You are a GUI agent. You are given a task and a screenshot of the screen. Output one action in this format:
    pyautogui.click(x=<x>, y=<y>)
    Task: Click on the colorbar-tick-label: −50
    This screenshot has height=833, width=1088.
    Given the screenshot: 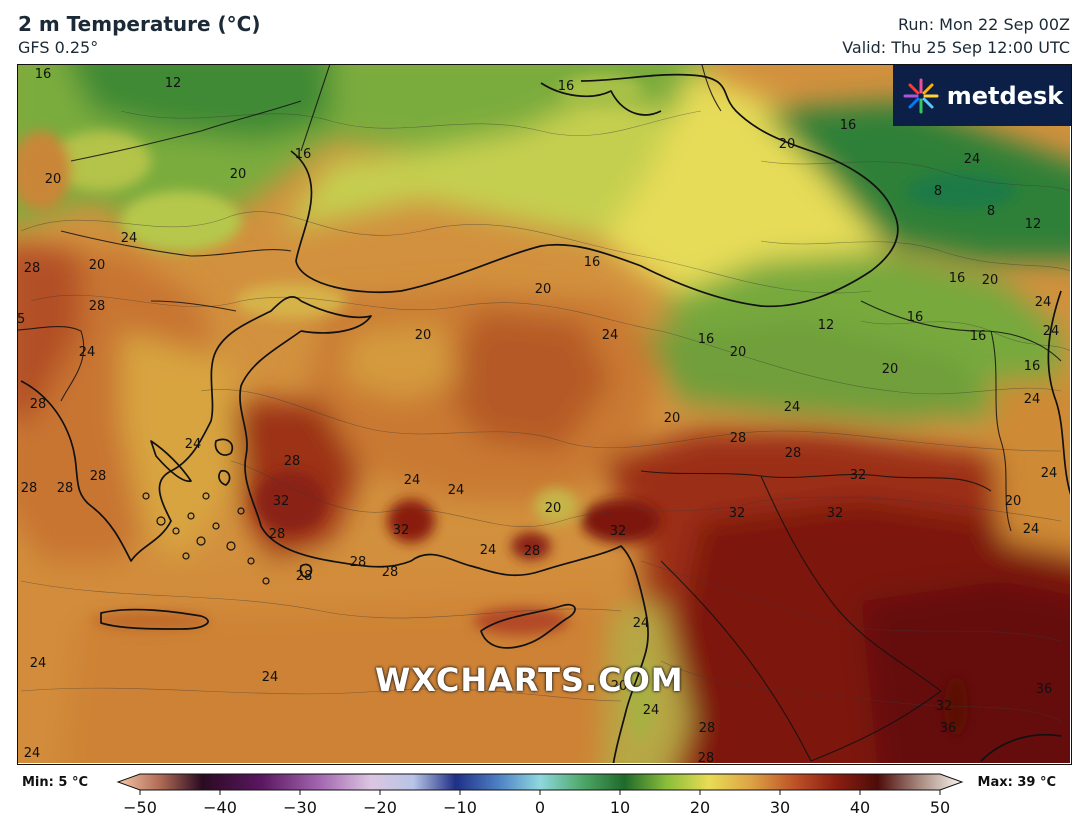 What is the action you would take?
    pyautogui.click(x=140, y=807)
    